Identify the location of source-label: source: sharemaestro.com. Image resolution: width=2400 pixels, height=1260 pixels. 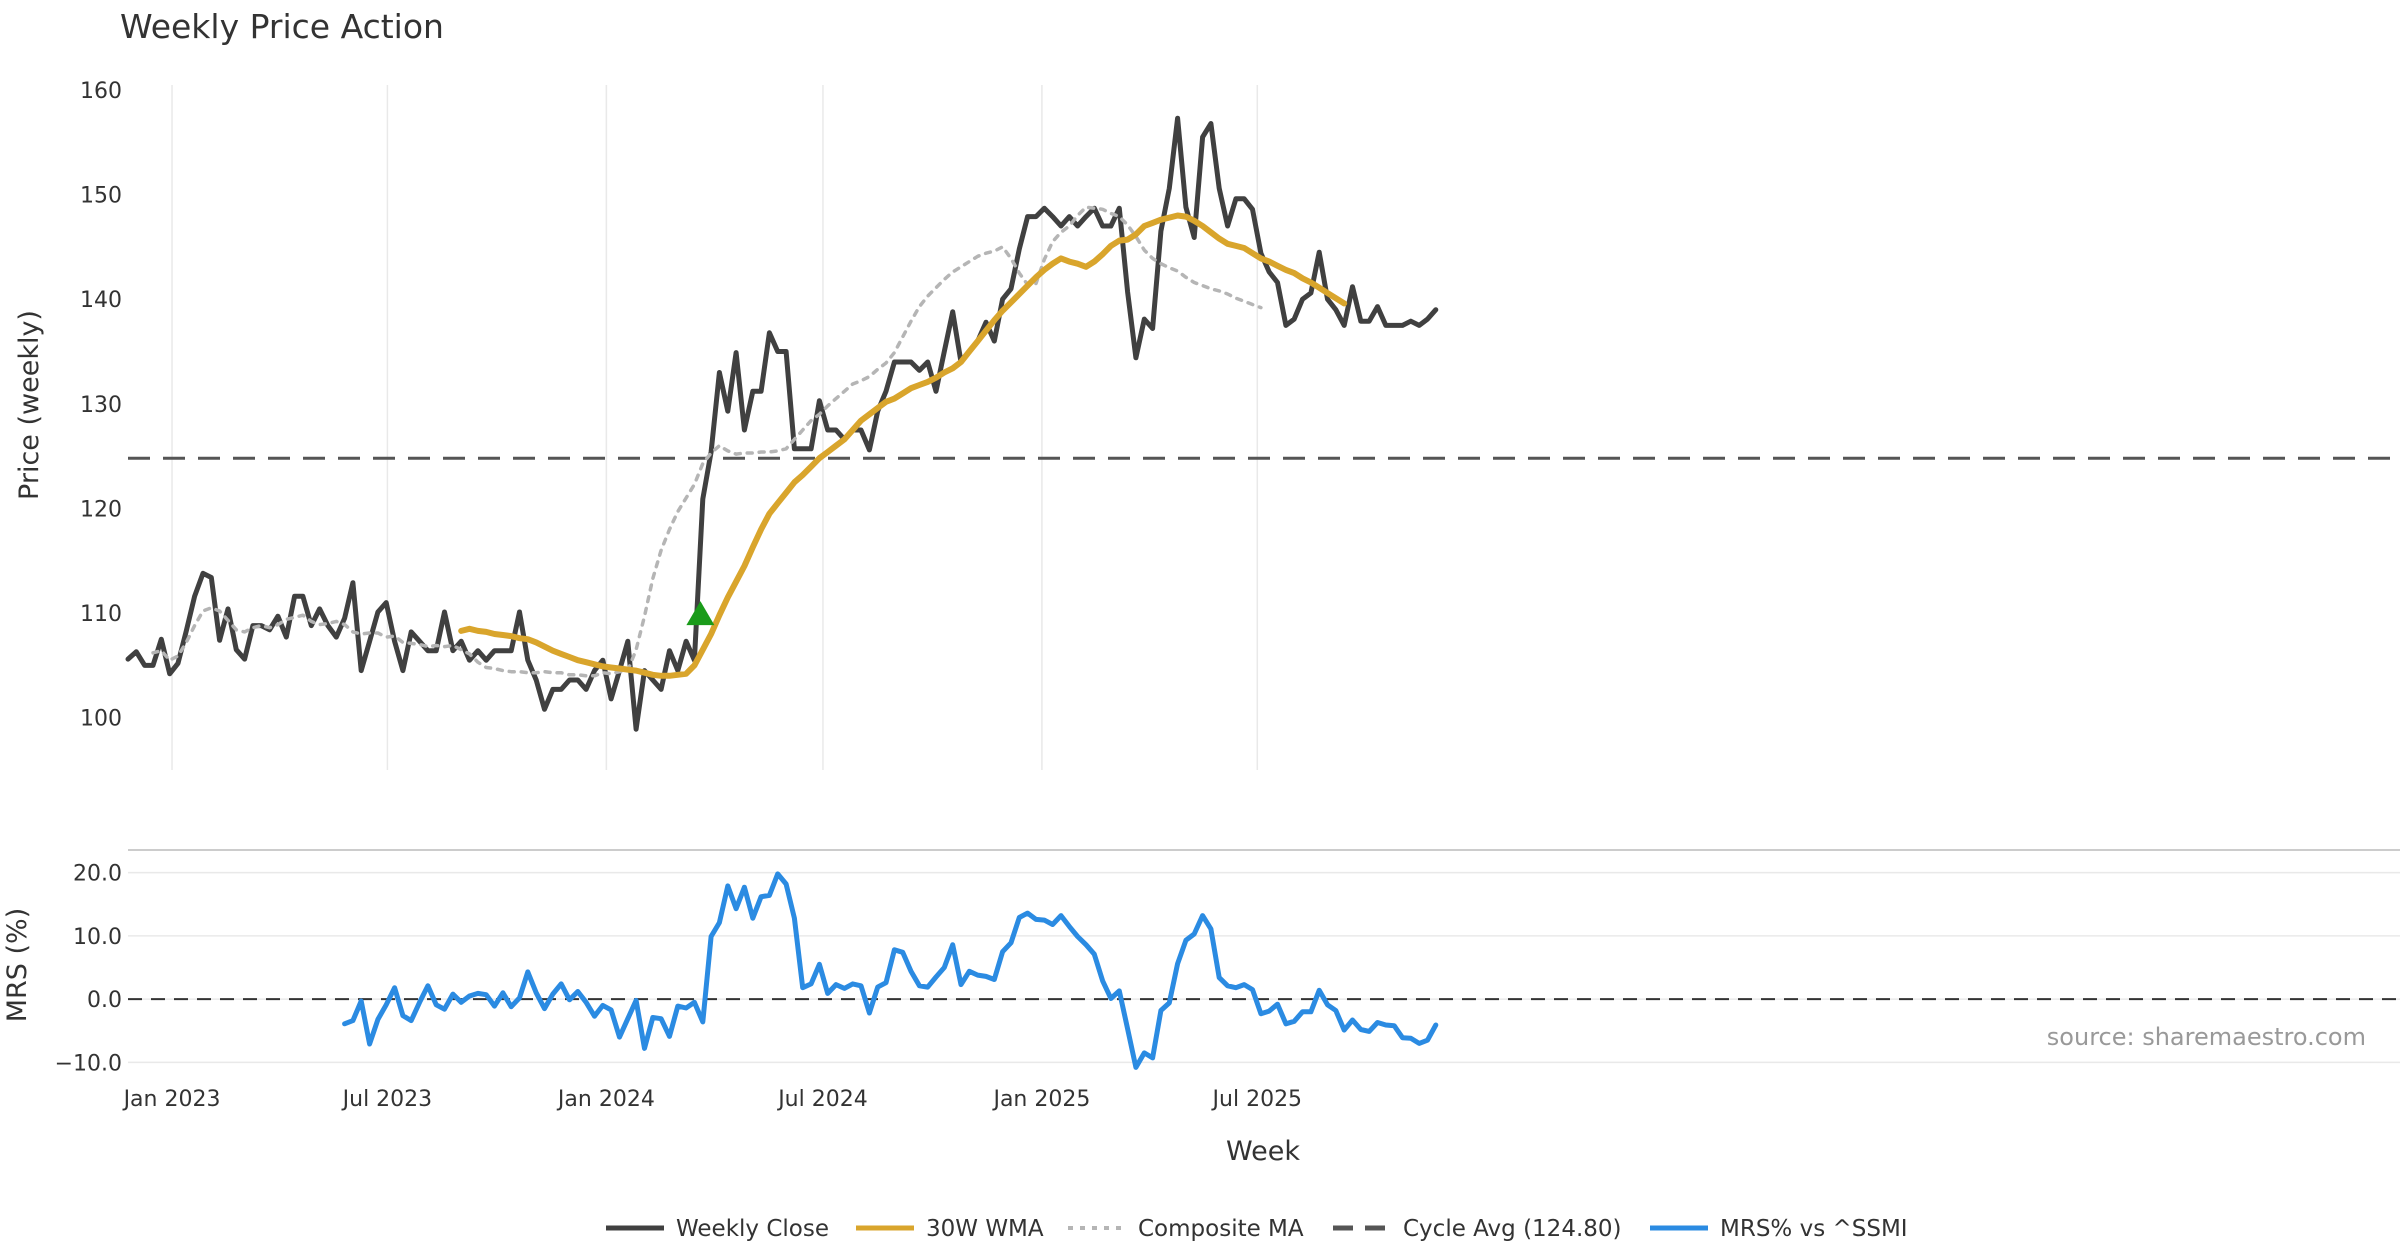
(2206, 1037).